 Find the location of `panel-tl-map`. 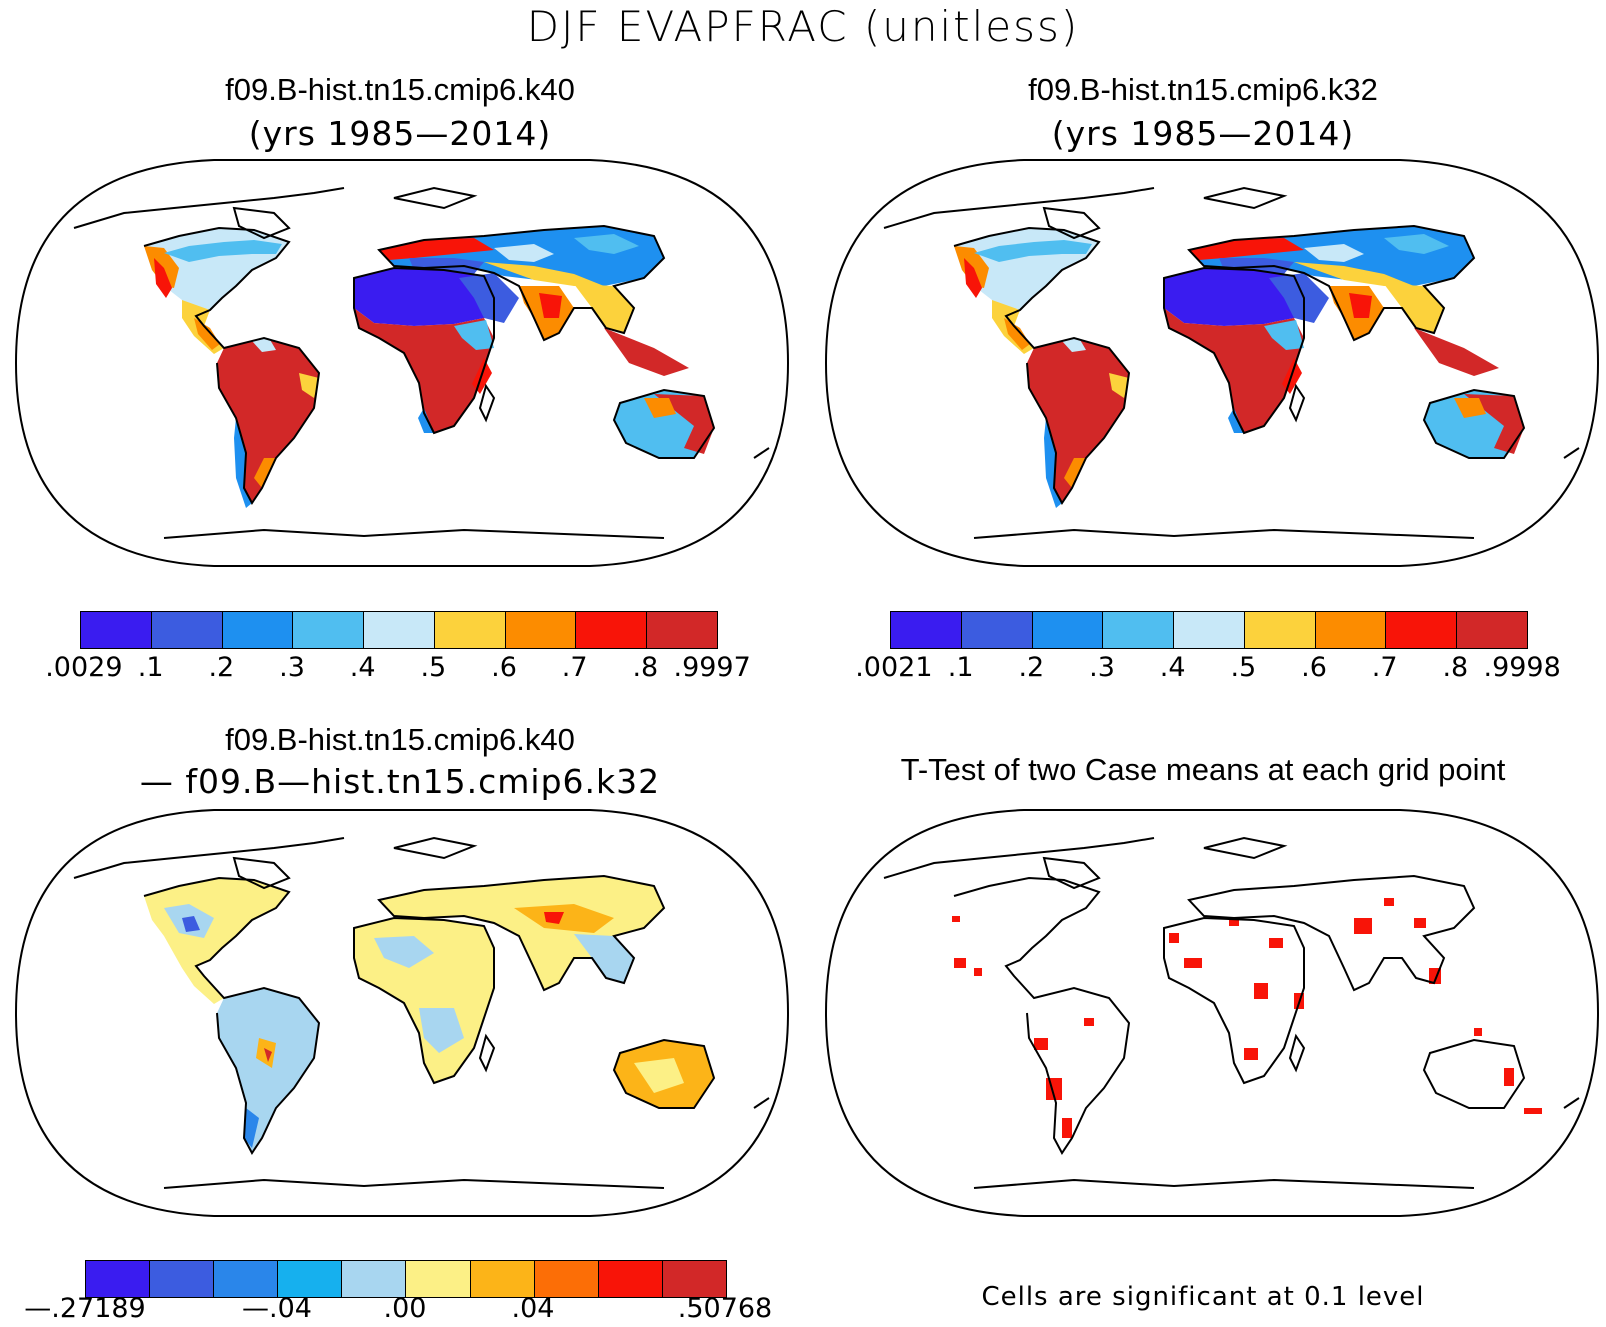

panel-tl-map is located at coordinates (402, 363).